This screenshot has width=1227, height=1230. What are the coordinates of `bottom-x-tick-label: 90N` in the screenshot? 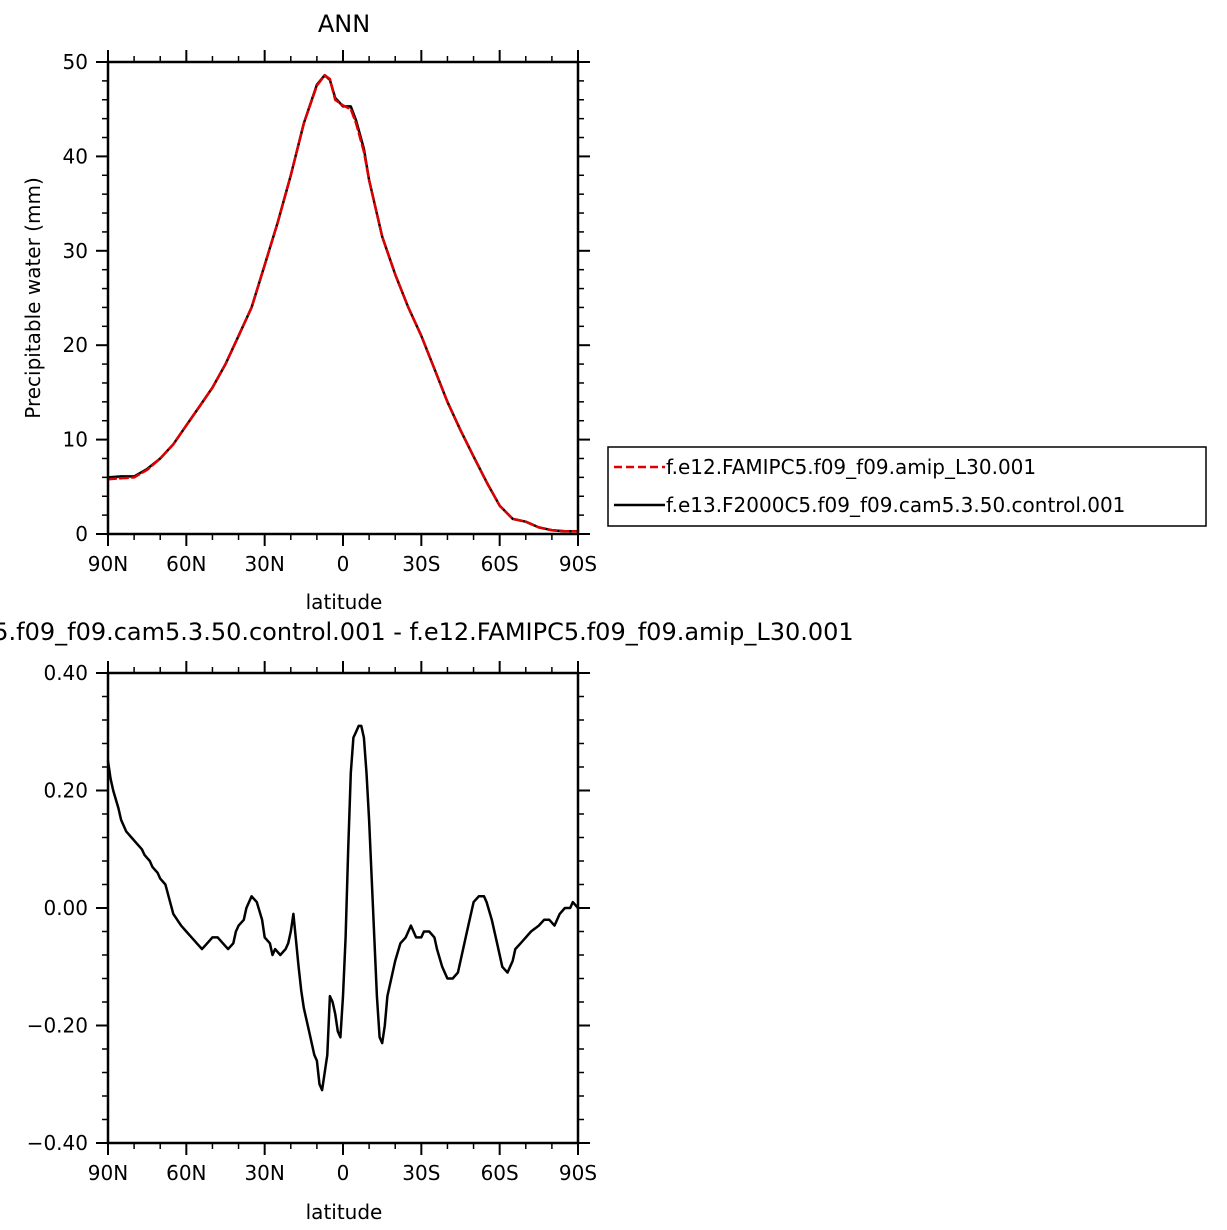 It's located at (108, 1173).